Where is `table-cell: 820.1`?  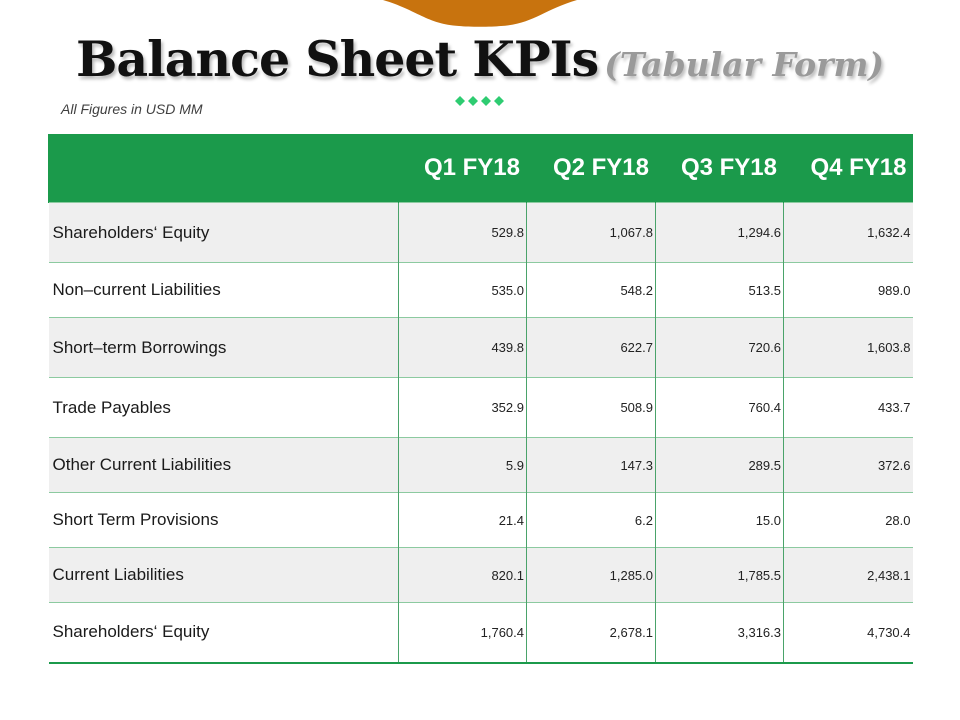 table-cell: 820.1 is located at coordinates (462, 575).